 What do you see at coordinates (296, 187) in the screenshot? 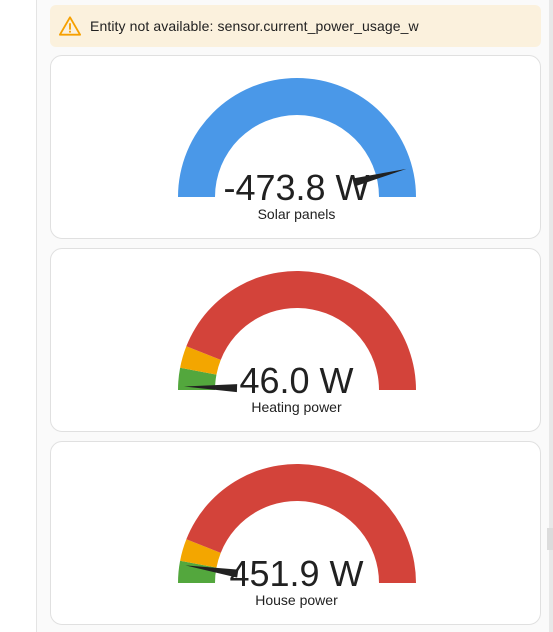
I see `gauge-value: -473.8 W` at bounding box center [296, 187].